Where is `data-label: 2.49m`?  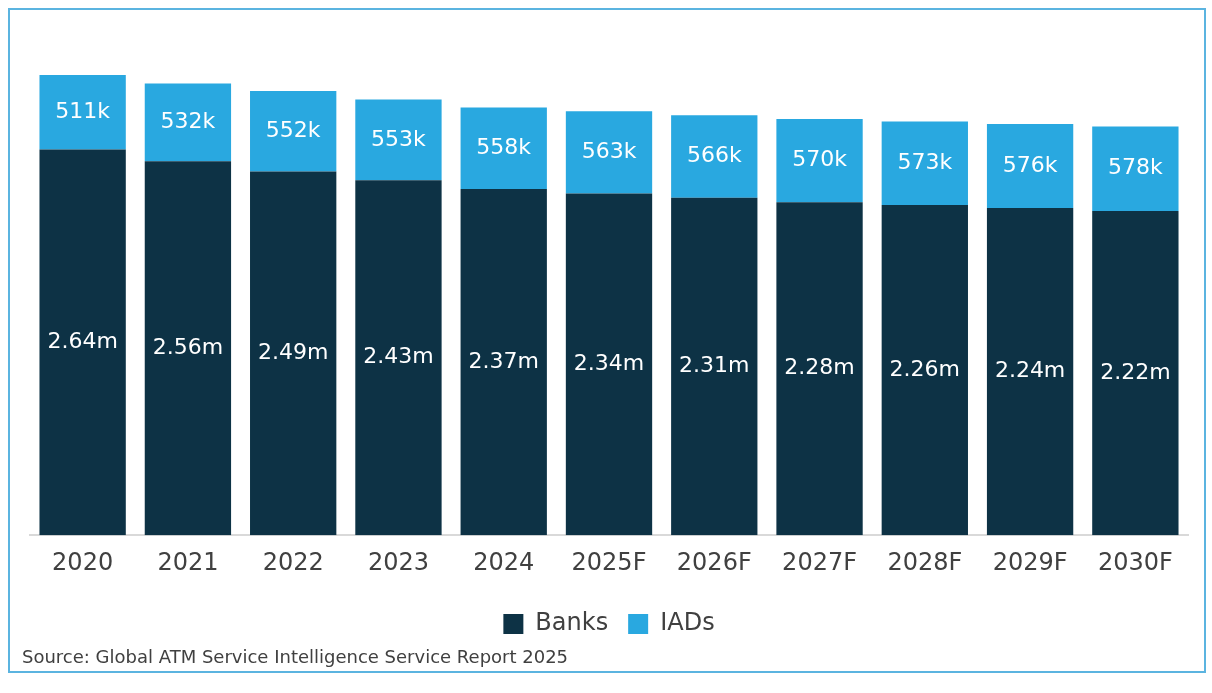
data-label: 2.49m is located at coordinates (293, 352).